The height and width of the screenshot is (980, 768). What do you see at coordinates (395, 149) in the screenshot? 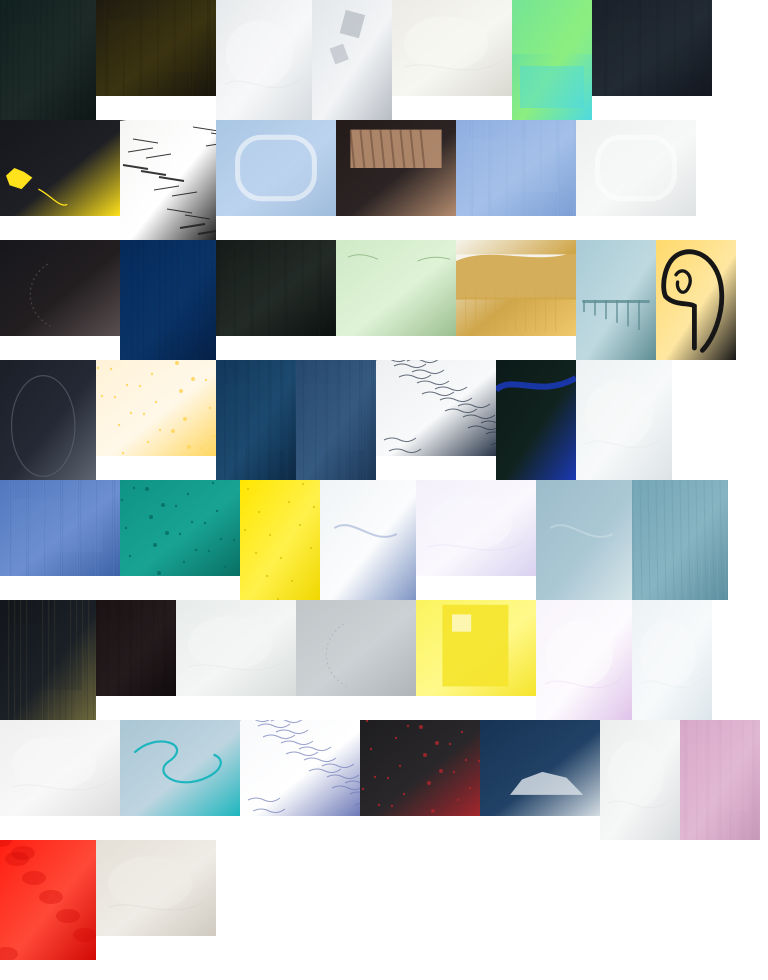
I see `brown-block-mark` at bounding box center [395, 149].